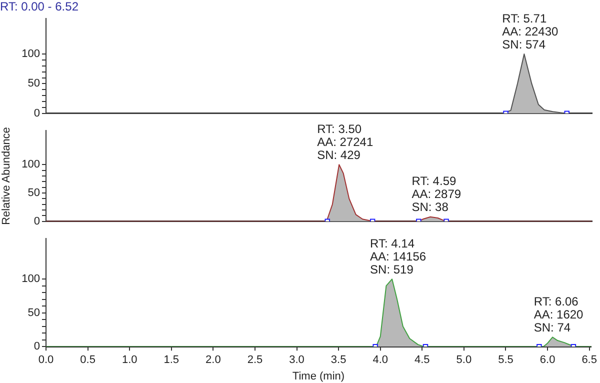 This screenshot has width=600, height=383. I want to click on annotation: RT: 4.59 AA: 2879 SN: 38, so click(437, 194).